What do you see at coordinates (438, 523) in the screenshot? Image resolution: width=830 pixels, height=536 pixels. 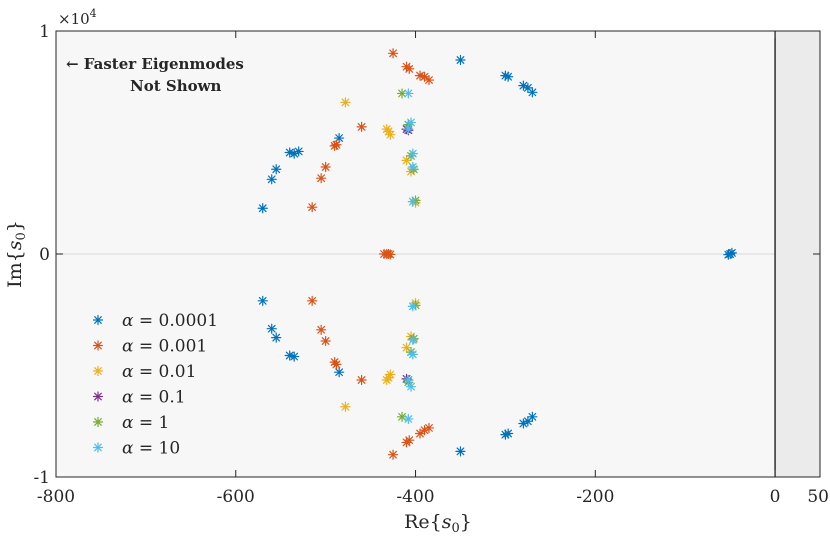 I see `x-axis-label: Re{s0}` at bounding box center [438, 523].